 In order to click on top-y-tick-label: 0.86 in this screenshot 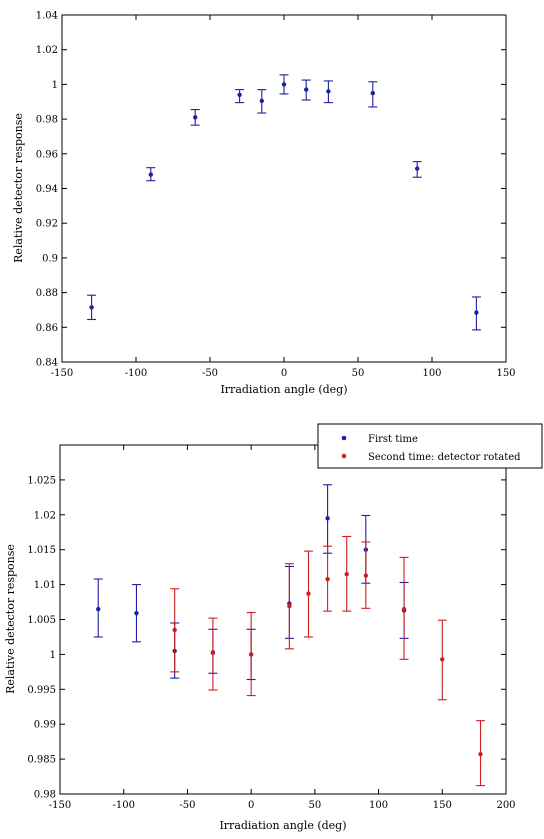, I will do `click(47, 328)`.